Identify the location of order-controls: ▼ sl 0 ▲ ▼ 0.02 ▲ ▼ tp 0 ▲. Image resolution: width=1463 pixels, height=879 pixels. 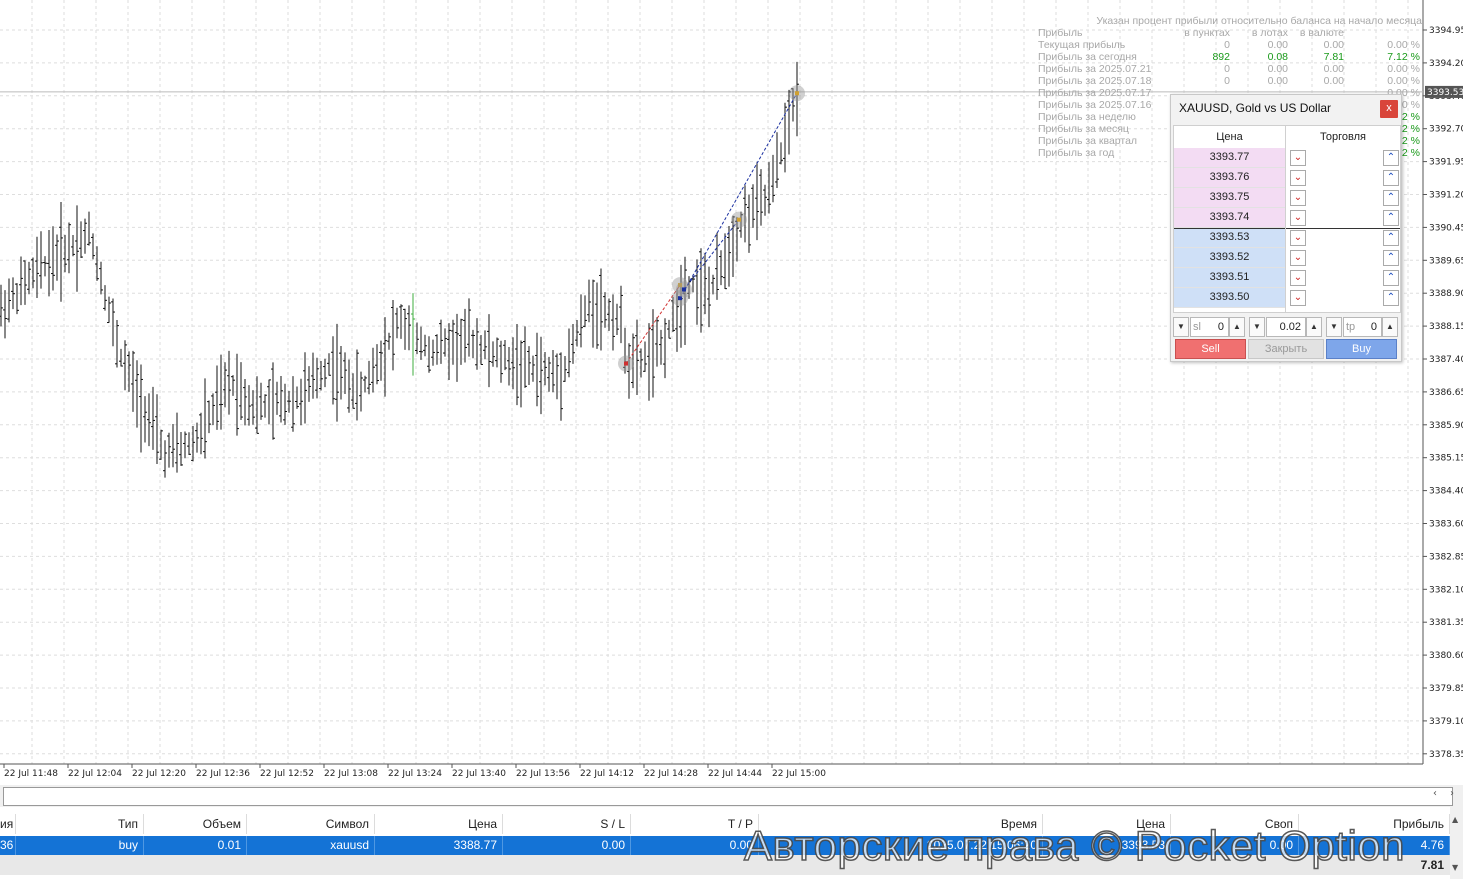
(1286, 327).